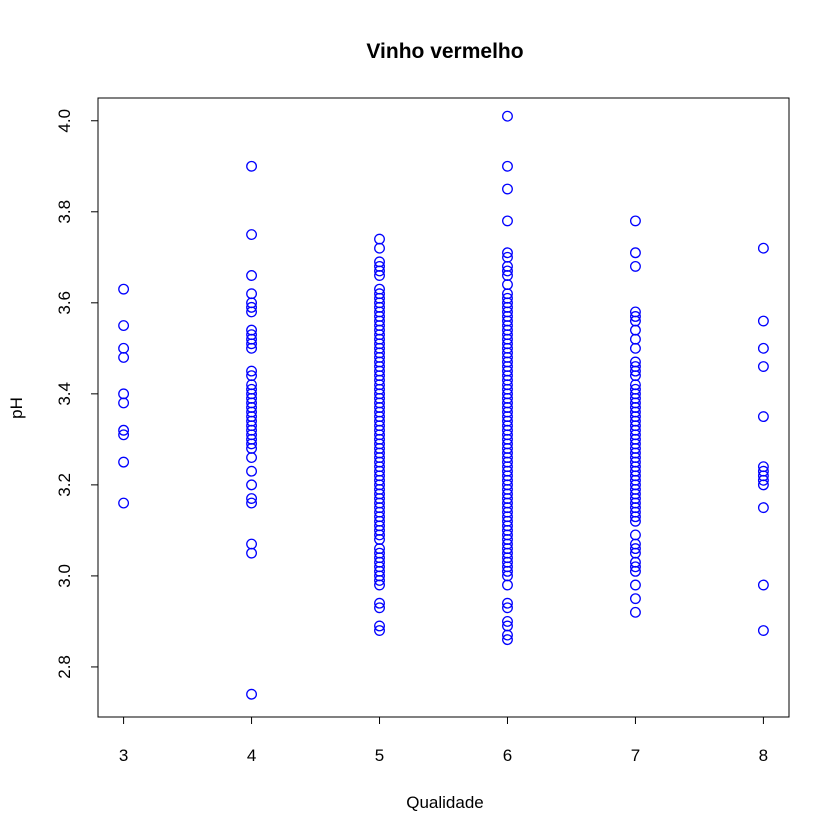  I want to click on x-axis-label: Qualidade, so click(445, 802).